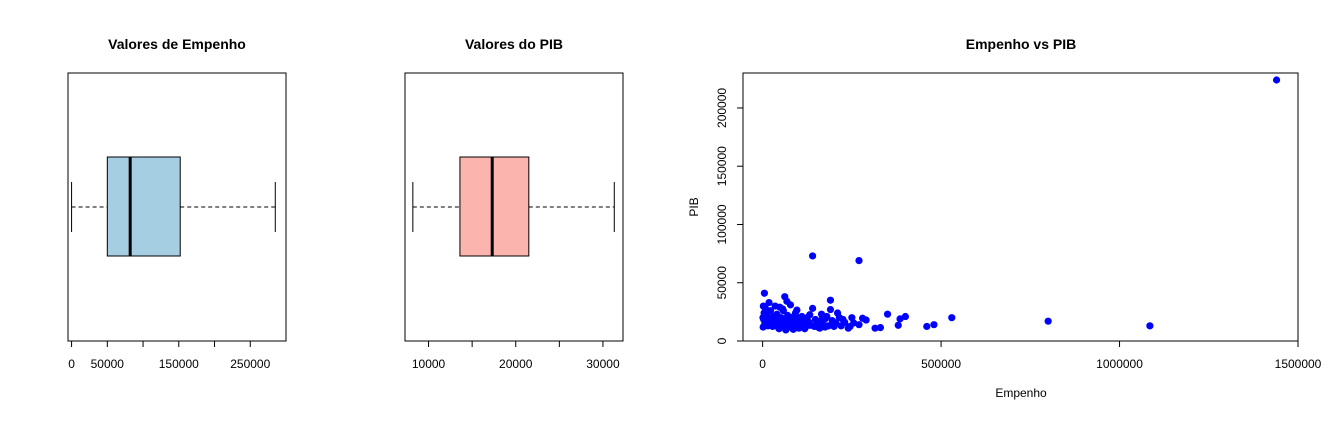  I want to click on tick-label-empenho: 50000, so click(108, 364).